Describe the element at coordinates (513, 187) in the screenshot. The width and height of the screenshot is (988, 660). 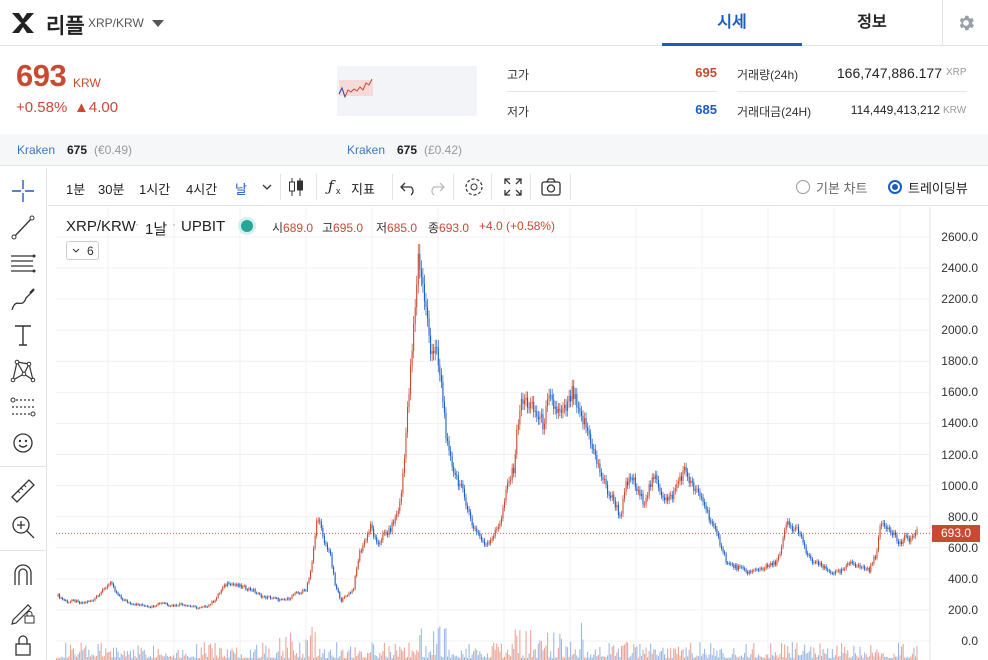
I see `fullscreen-icon` at that location.